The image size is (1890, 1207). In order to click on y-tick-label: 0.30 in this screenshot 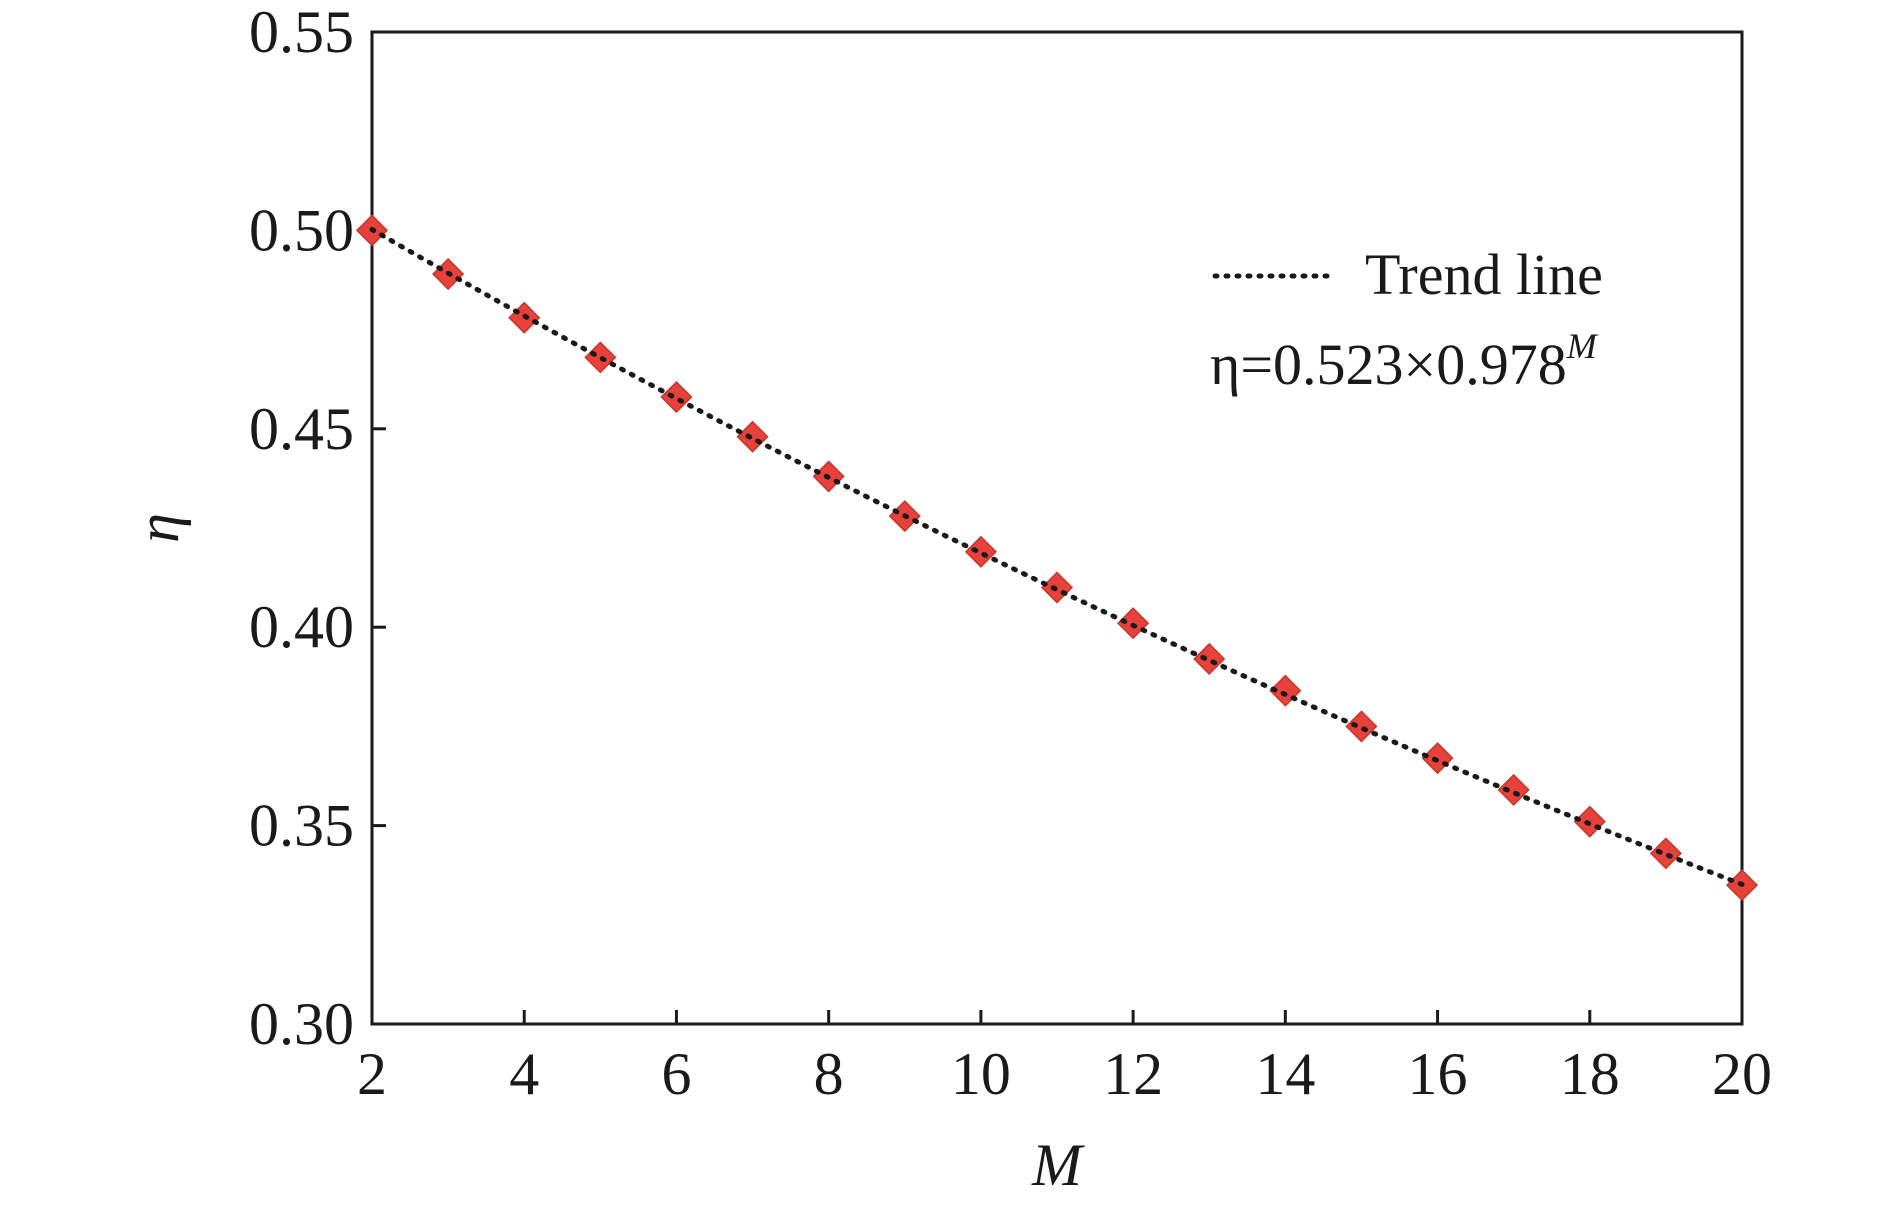, I will do `click(301, 1024)`.